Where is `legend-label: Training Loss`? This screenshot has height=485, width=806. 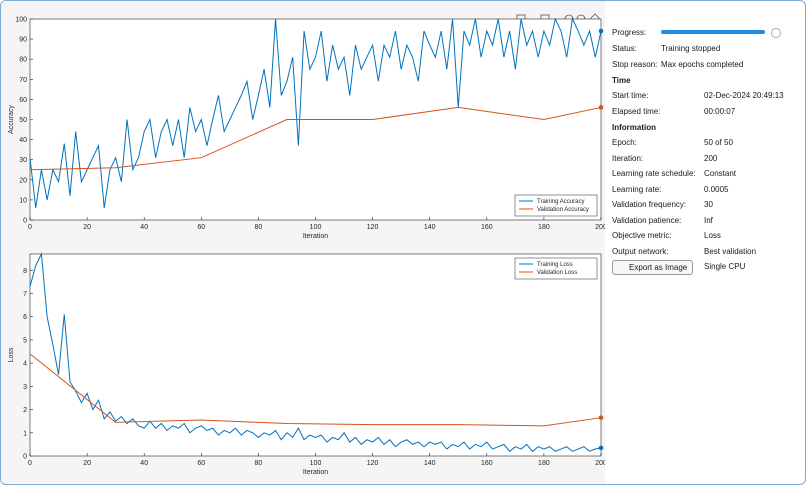
legend-label: Training Loss is located at coordinates (555, 265).